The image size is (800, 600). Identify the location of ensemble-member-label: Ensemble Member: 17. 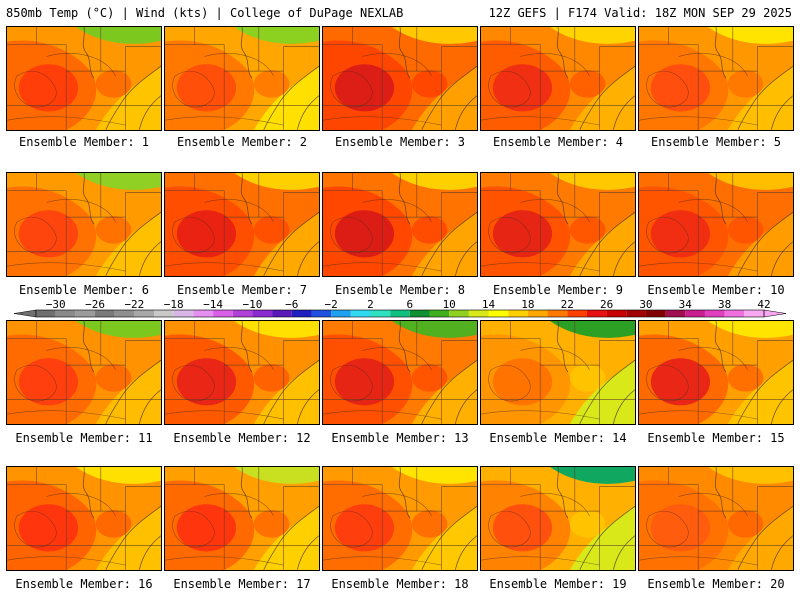
(242, 584).